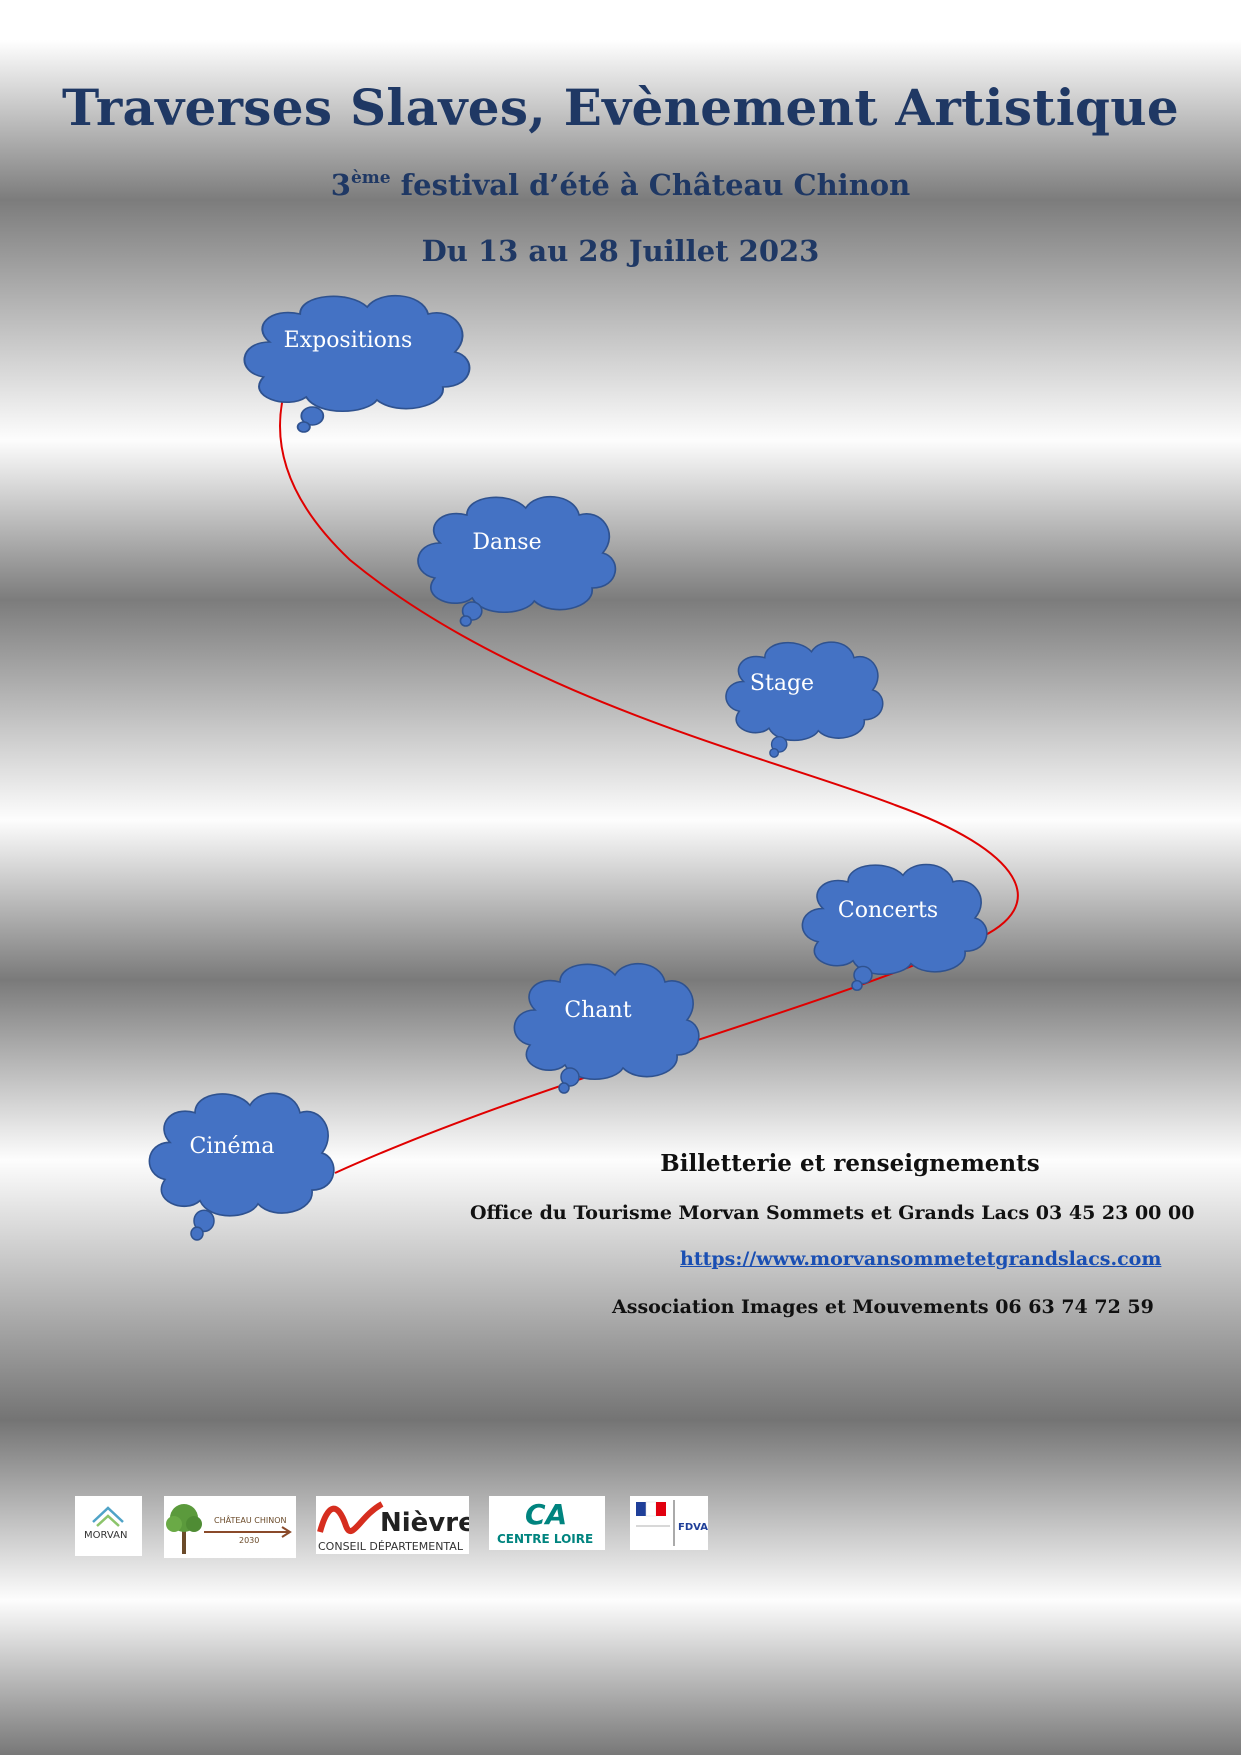  Describe the element at coordinates (921, 1259) in the screenshot. I see `tourism-website-link: https://www.morvansommetetgrandslacs.com` at that location.